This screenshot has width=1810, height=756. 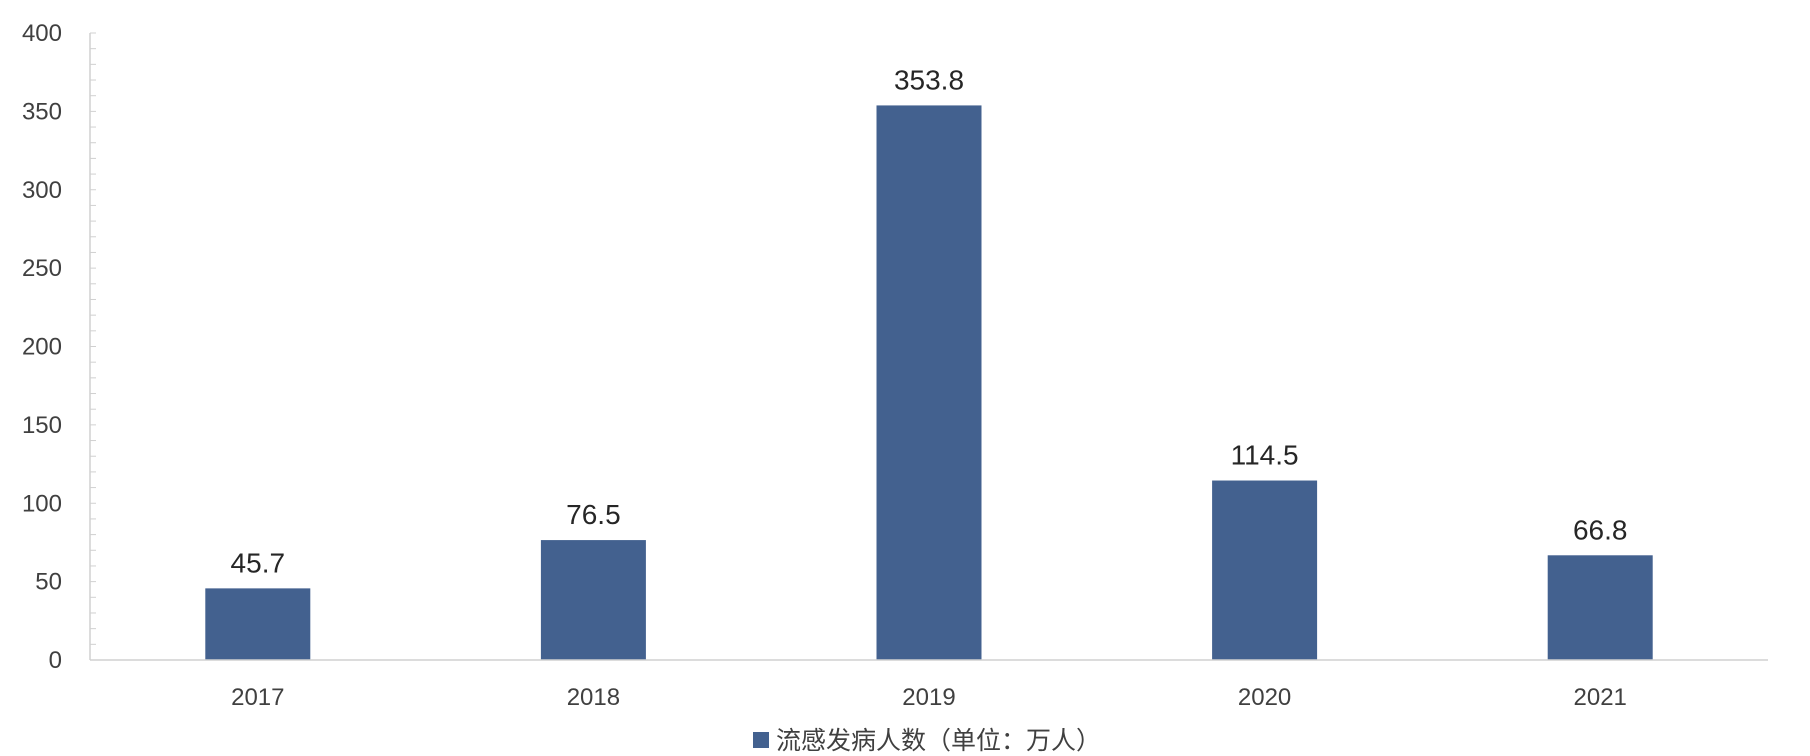 I want to click on y-tick-label: 400, so click(x=42, y=33).